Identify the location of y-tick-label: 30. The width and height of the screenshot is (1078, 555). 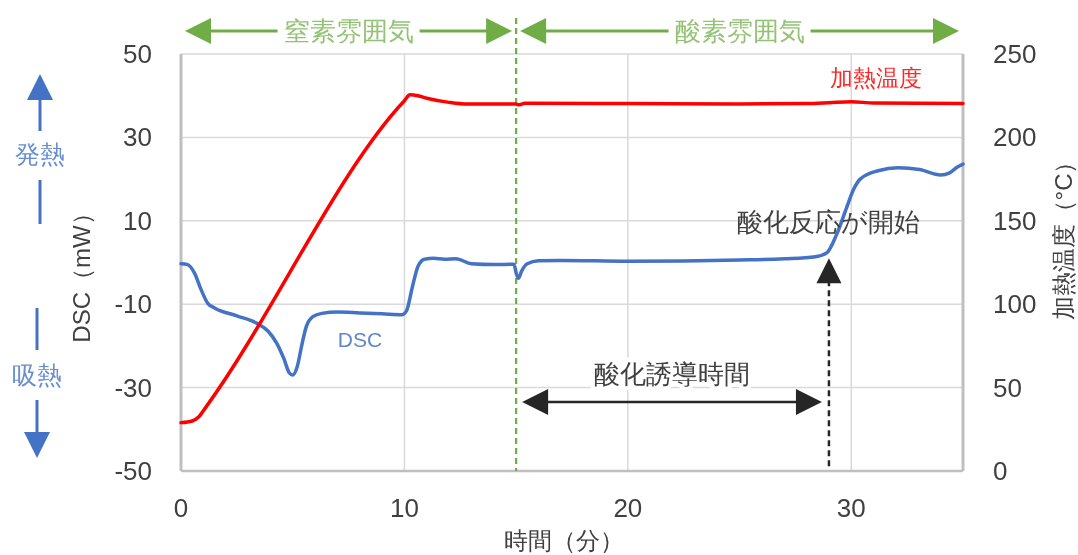
(137, 137).